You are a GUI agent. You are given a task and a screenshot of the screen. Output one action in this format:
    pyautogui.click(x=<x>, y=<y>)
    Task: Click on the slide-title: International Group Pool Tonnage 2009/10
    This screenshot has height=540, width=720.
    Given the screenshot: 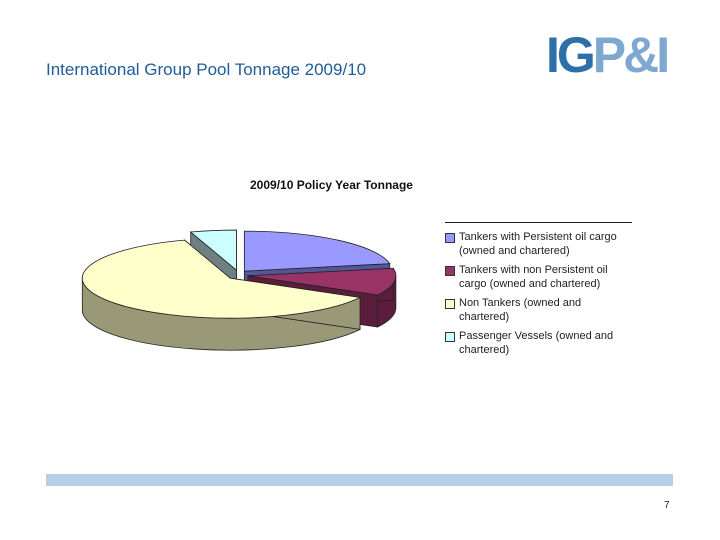 What is the action you would take?
    pyautogui.click(x=206, y=69)
    